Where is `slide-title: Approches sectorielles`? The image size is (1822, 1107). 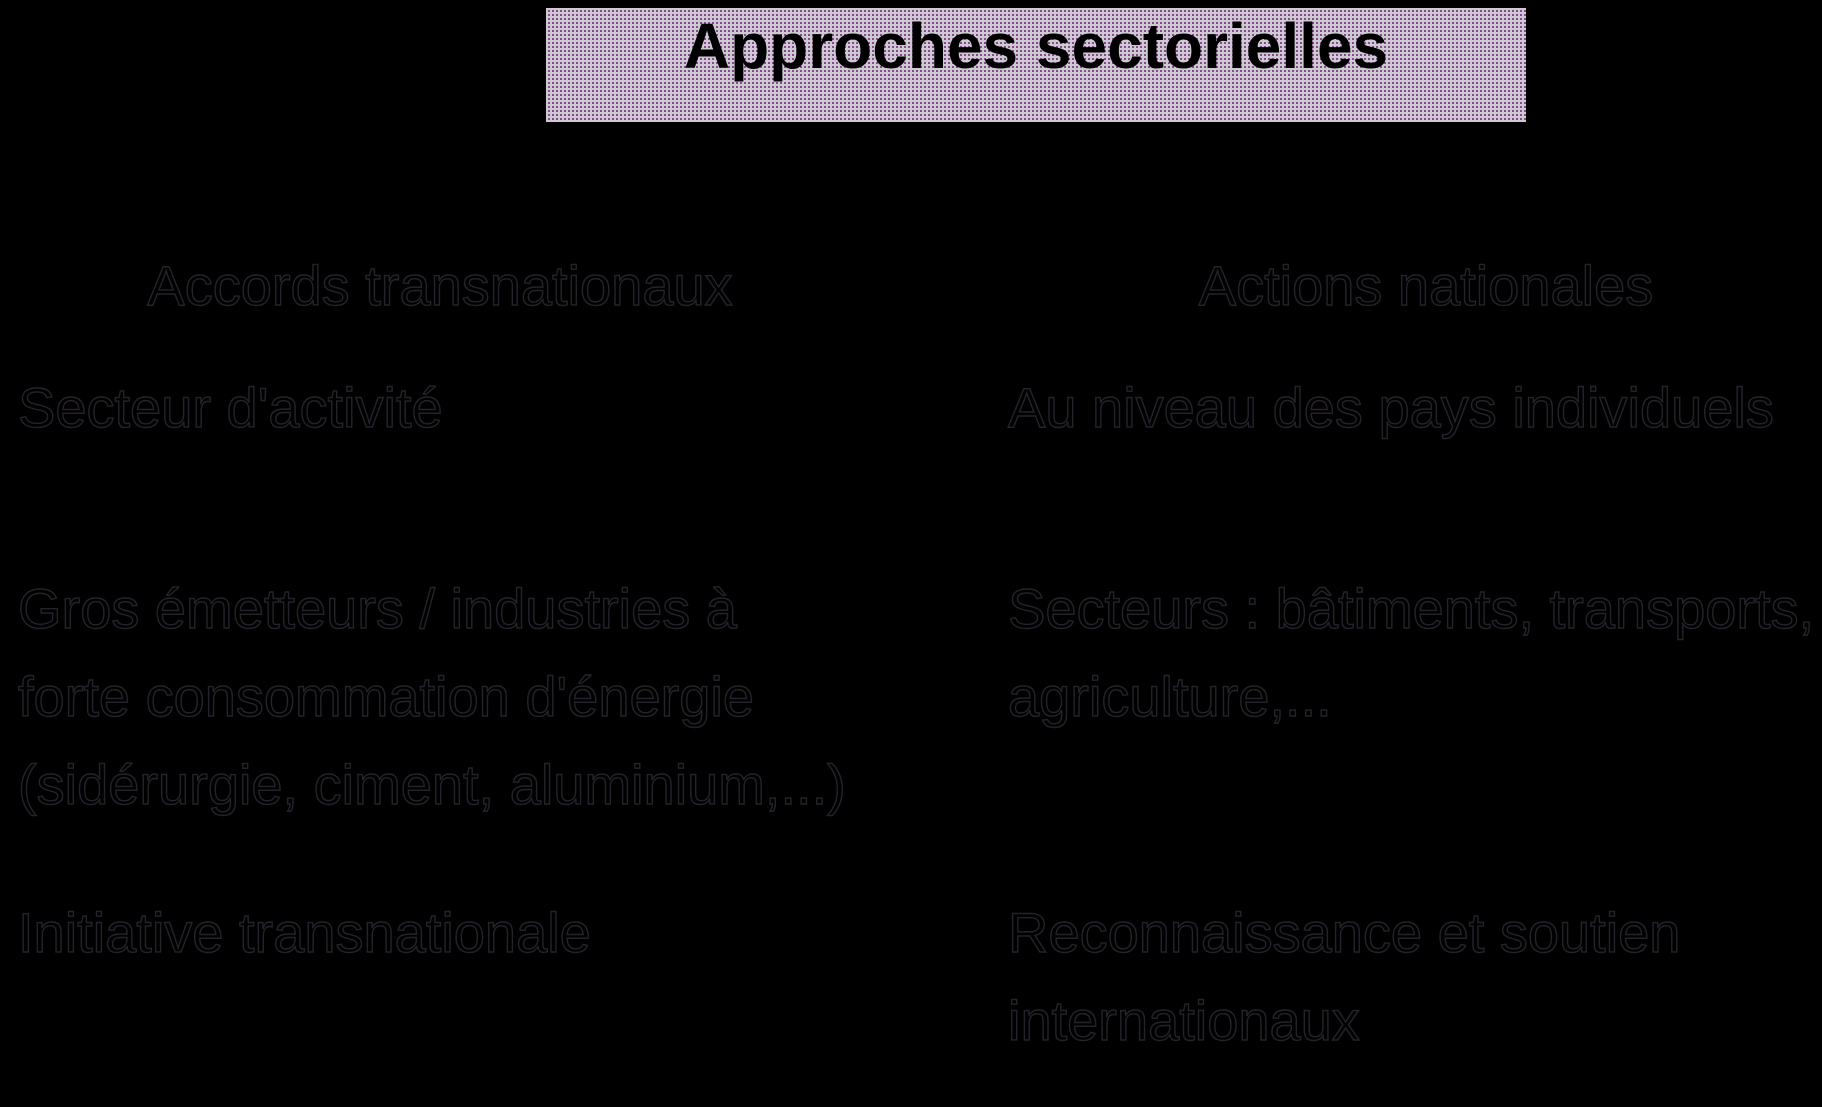 slide-title: Approches sectorielles is located at coordinates (1036, 46).